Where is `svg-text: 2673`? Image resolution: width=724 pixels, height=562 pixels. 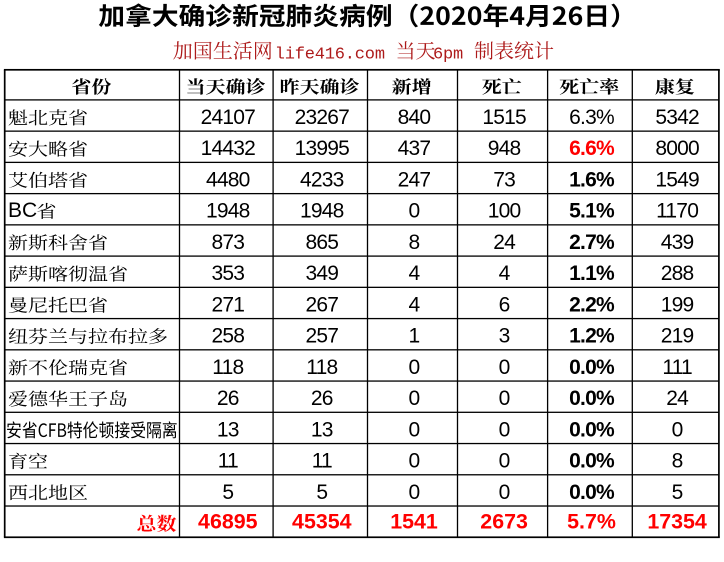
svg-text: 2673 is located at coordinates (504, 522).